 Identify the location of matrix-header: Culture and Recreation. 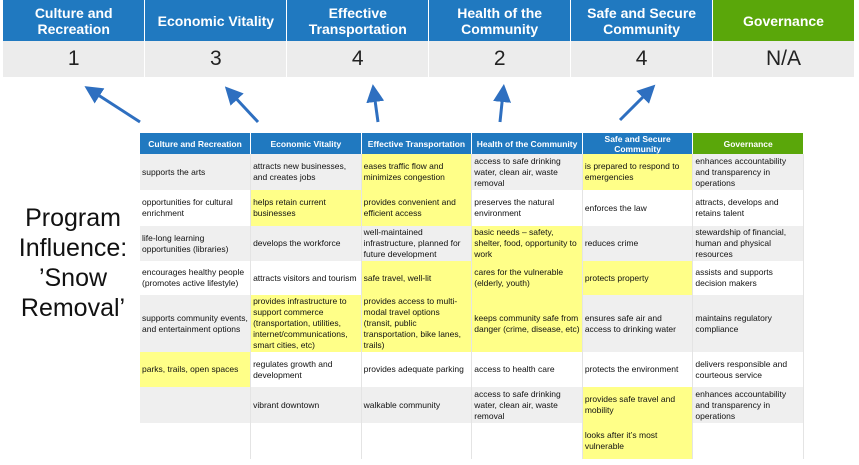
(196, 143).